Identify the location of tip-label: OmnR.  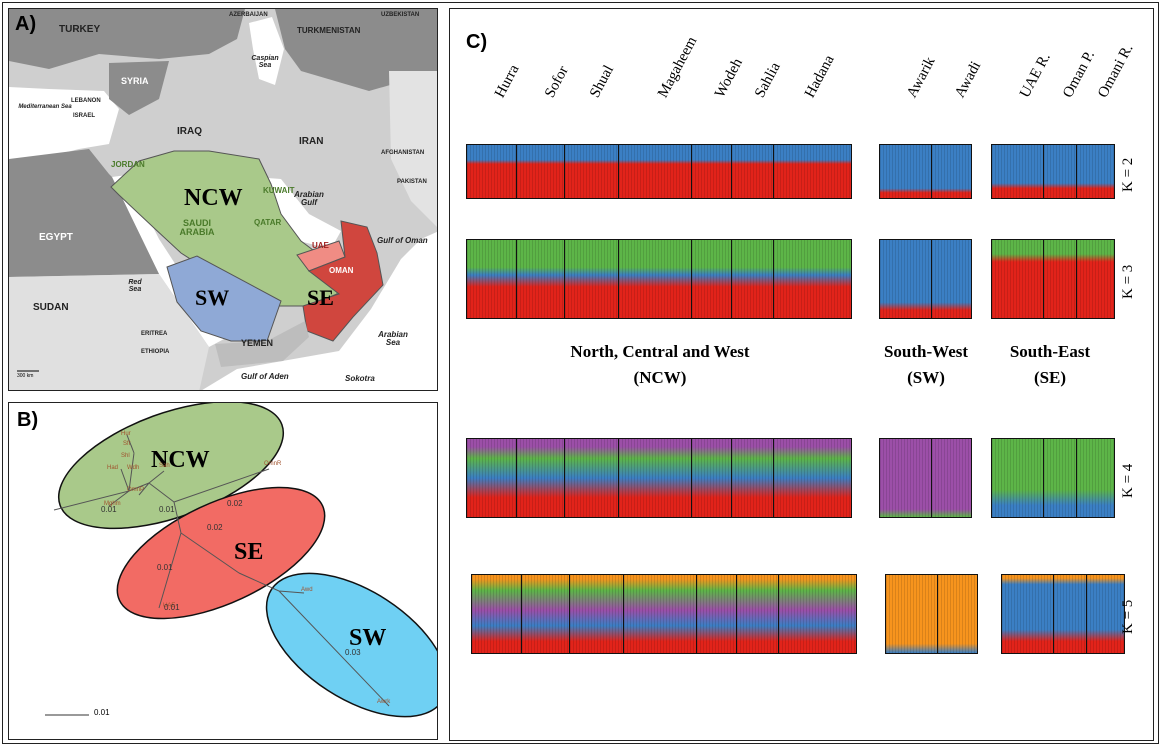
(273, 464).